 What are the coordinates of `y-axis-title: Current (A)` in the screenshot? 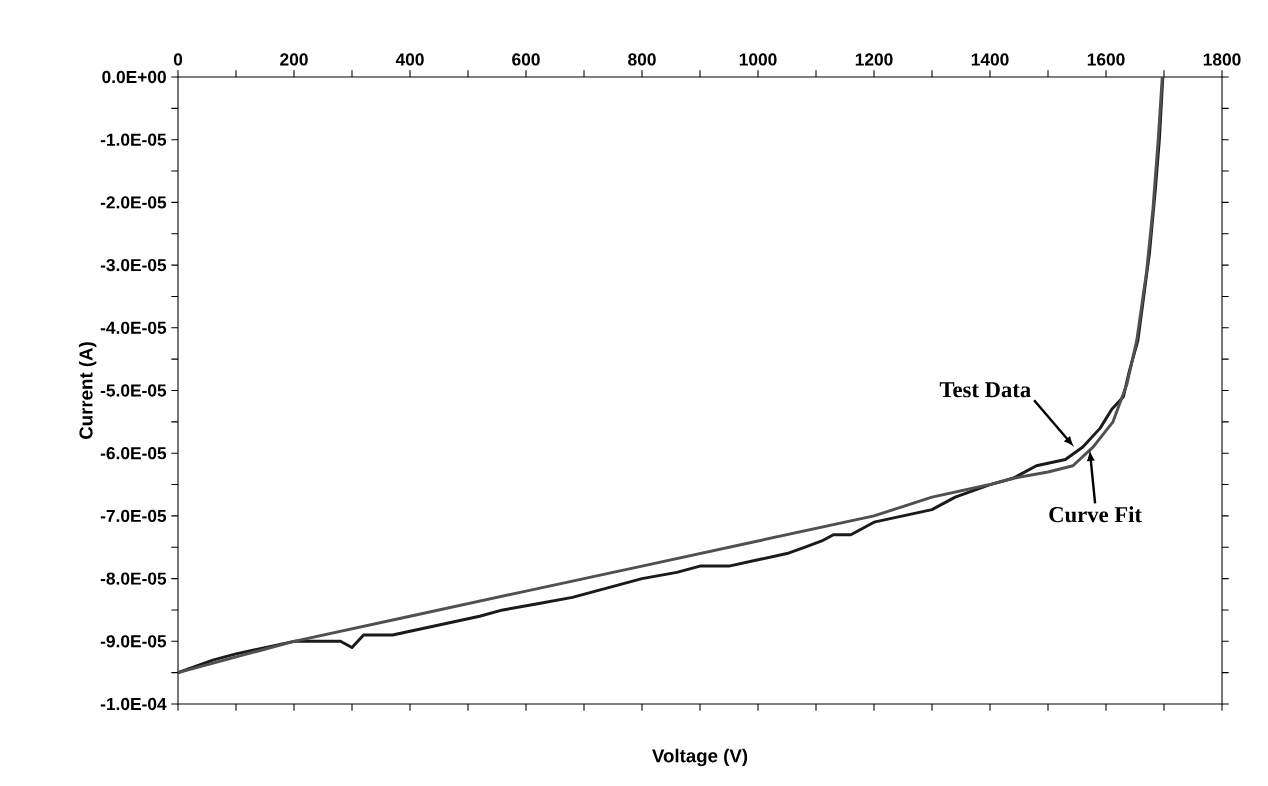 It's located at (87, 390).